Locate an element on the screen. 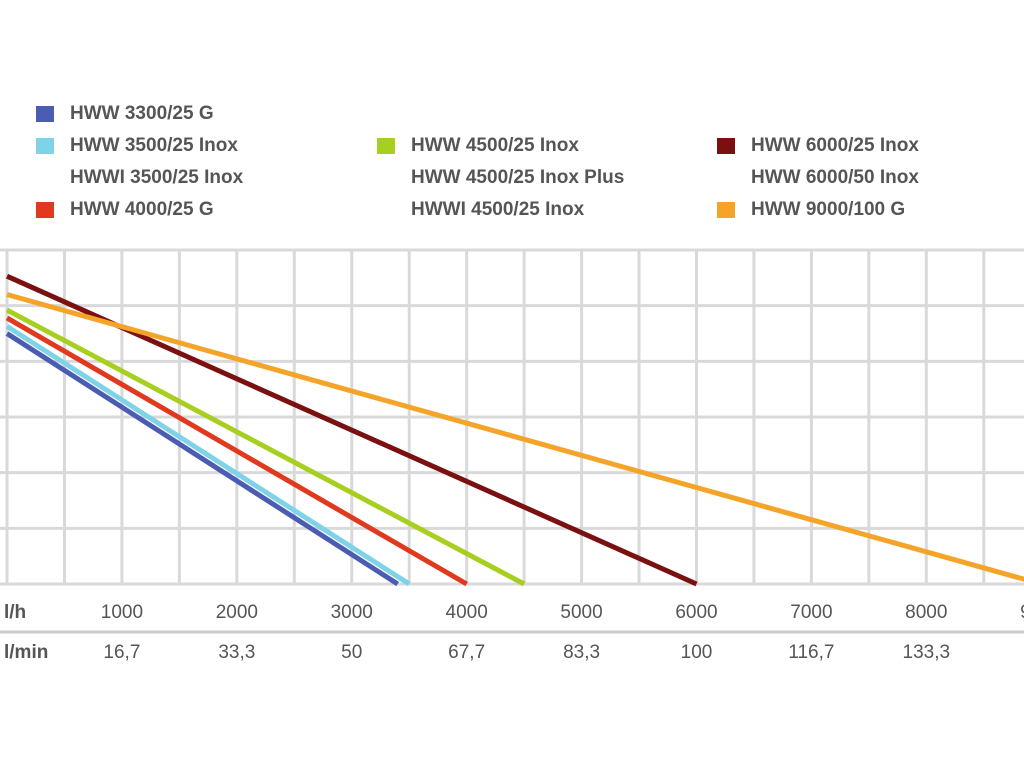 This screenshot has height=768, width=1024. x-tick-label: 5000 is located at coordinates (581, 612).